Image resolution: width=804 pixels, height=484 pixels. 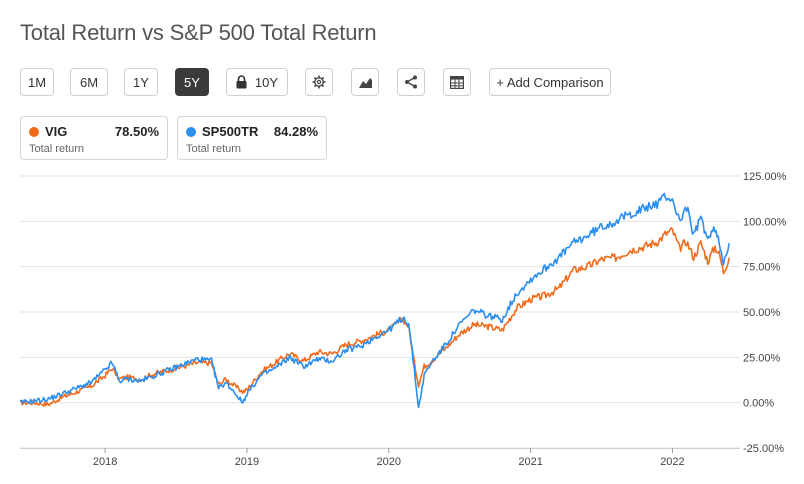 What do you see at coordinates (89, 82) in the screenshot?
I see `period-6m-button: 6M` at bounding box center [89, 82].